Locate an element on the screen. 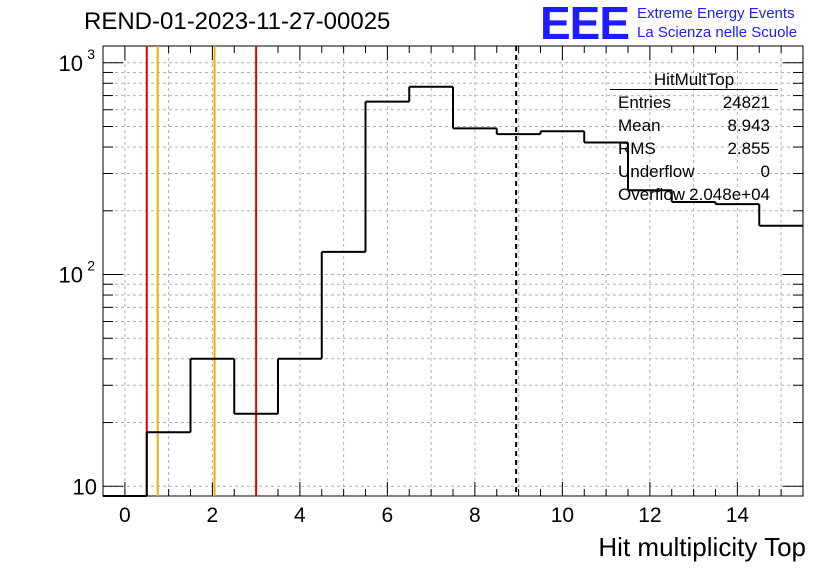  x-tick-label: 12 is located at coordinates (649, 515).